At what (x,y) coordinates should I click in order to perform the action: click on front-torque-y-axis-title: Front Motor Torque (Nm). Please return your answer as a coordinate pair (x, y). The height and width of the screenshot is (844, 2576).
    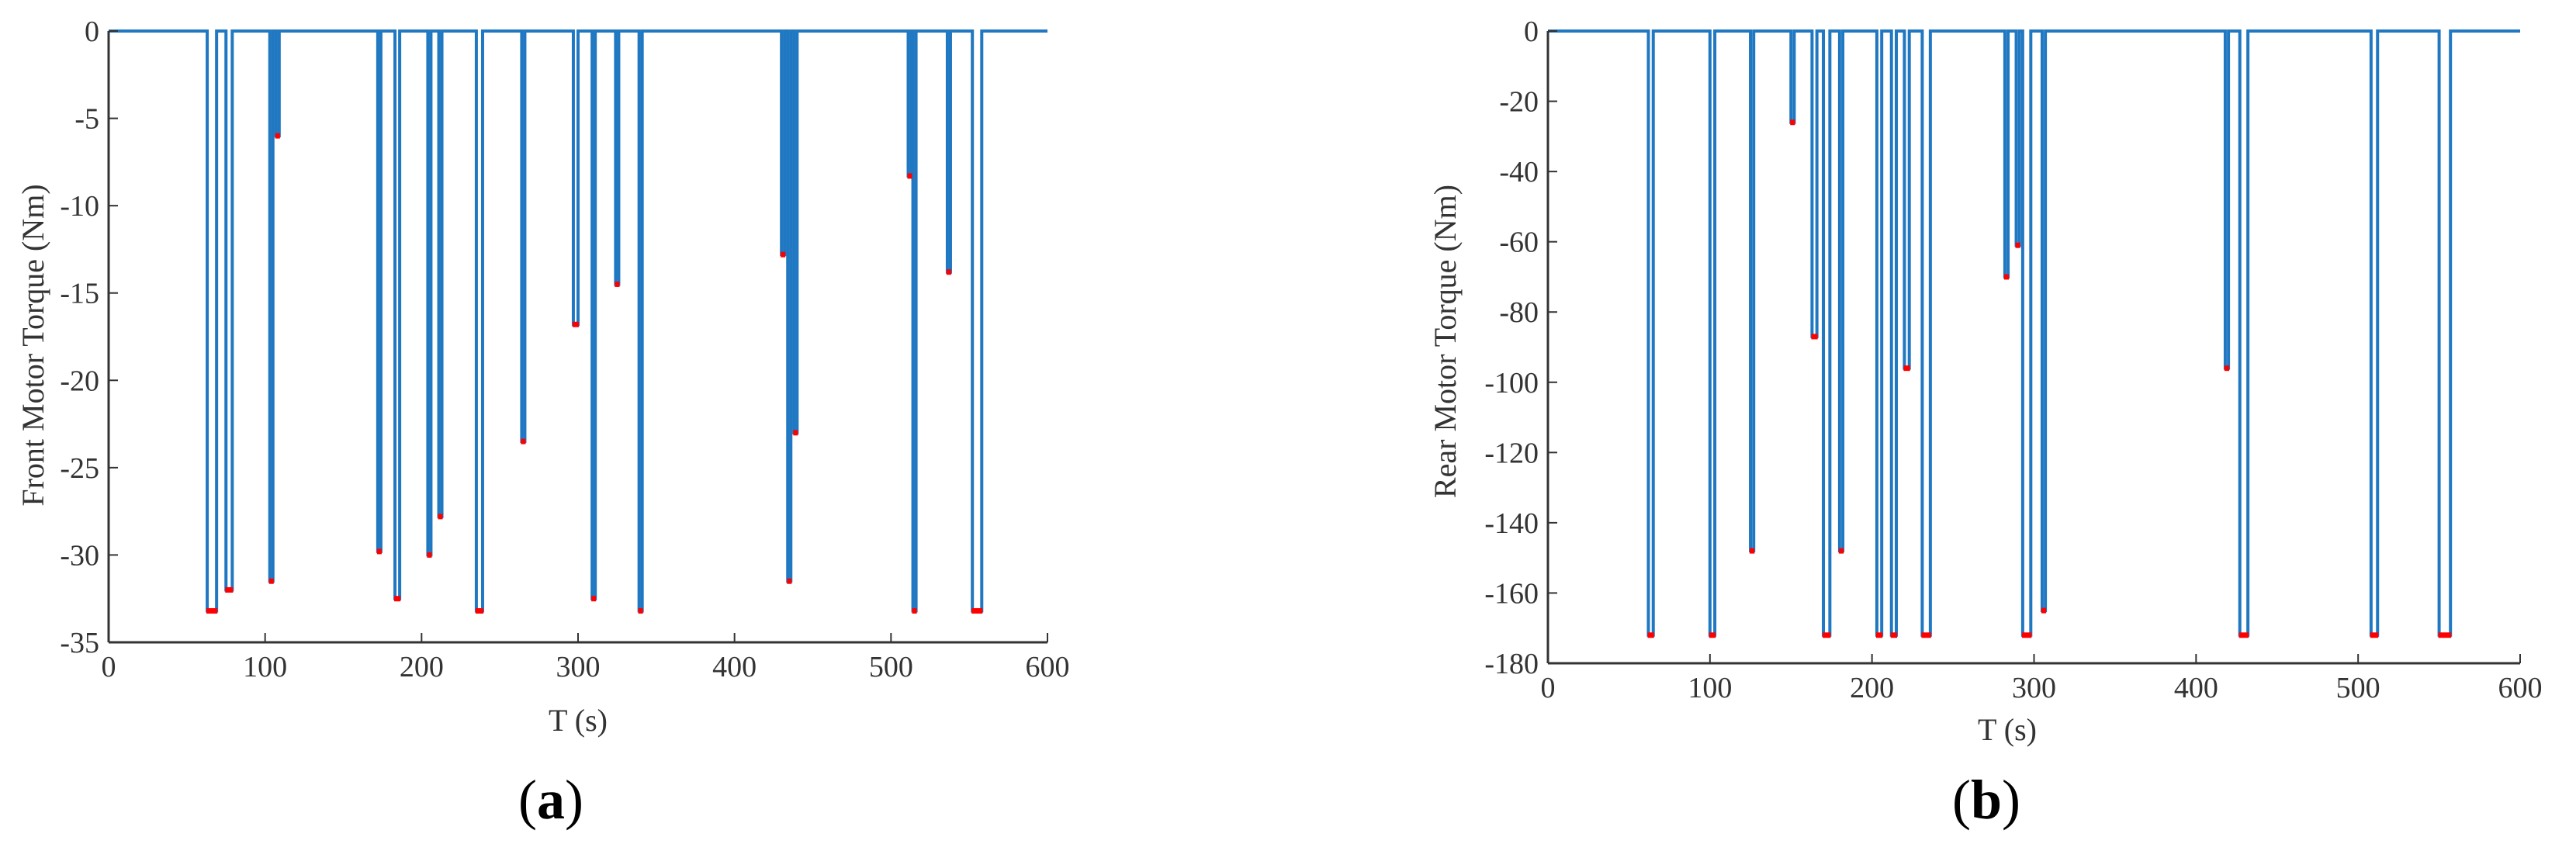
    Looking at the image, I should click on (33, 345).